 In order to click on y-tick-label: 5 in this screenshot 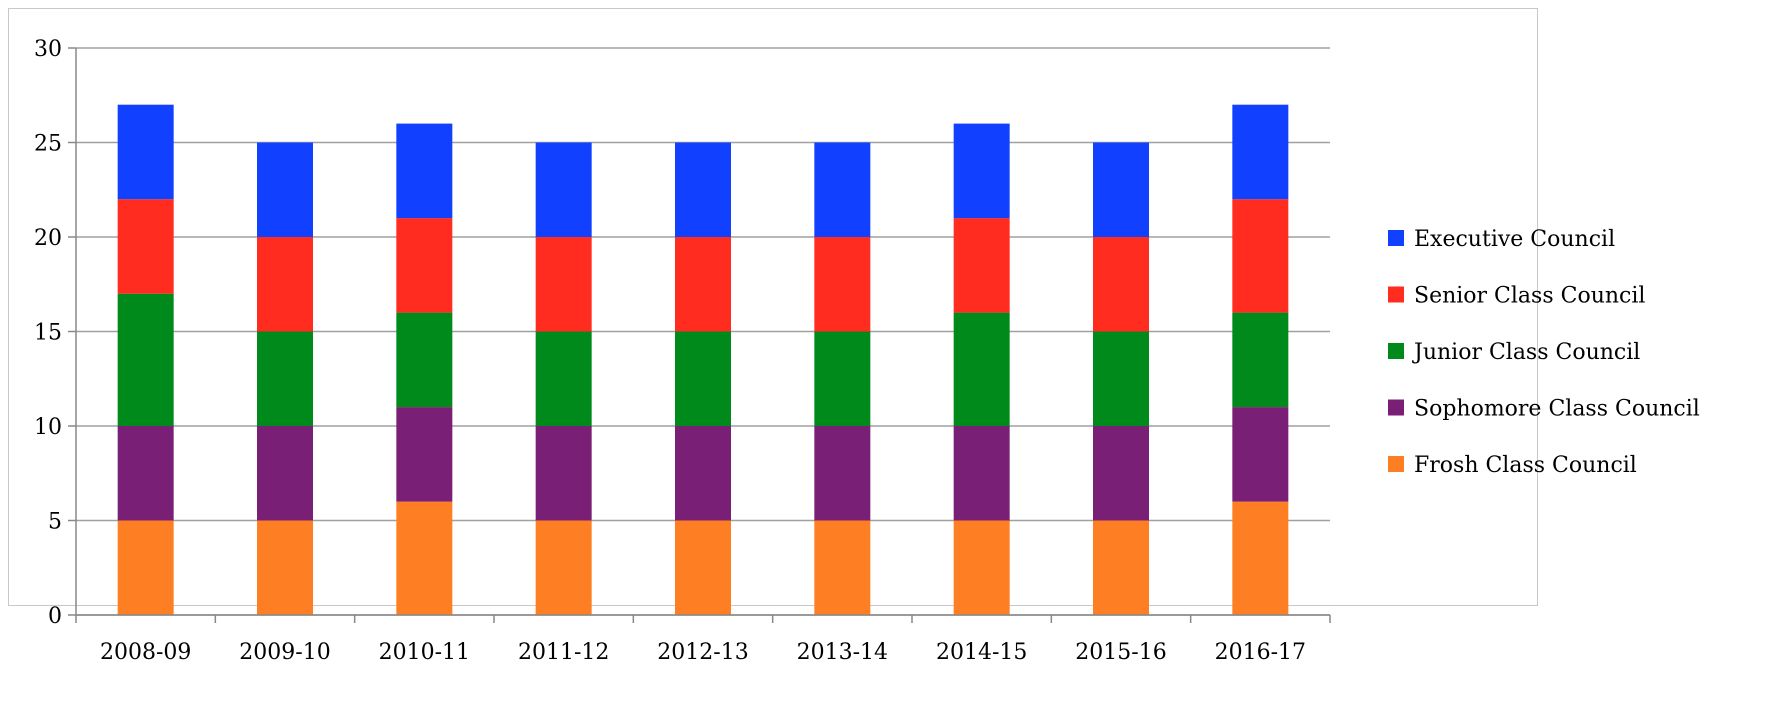, I will do `click(55, 522)`.